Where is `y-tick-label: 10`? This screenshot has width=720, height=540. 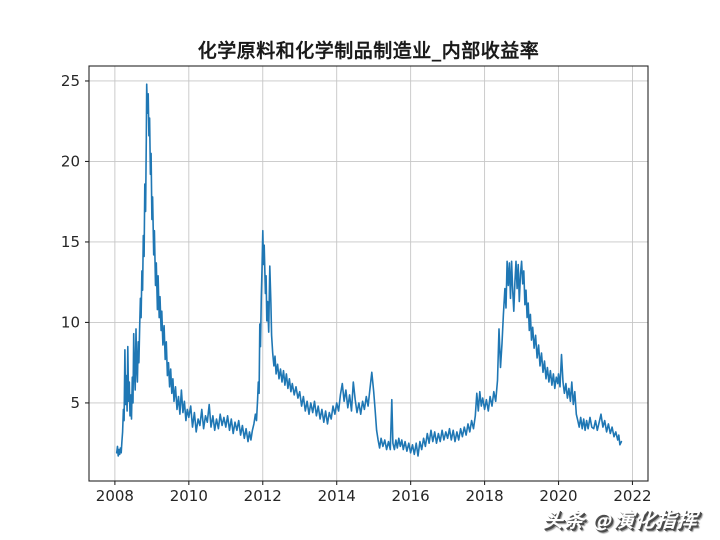 y-tick-label: 10 is located at coordinates (70, 322).